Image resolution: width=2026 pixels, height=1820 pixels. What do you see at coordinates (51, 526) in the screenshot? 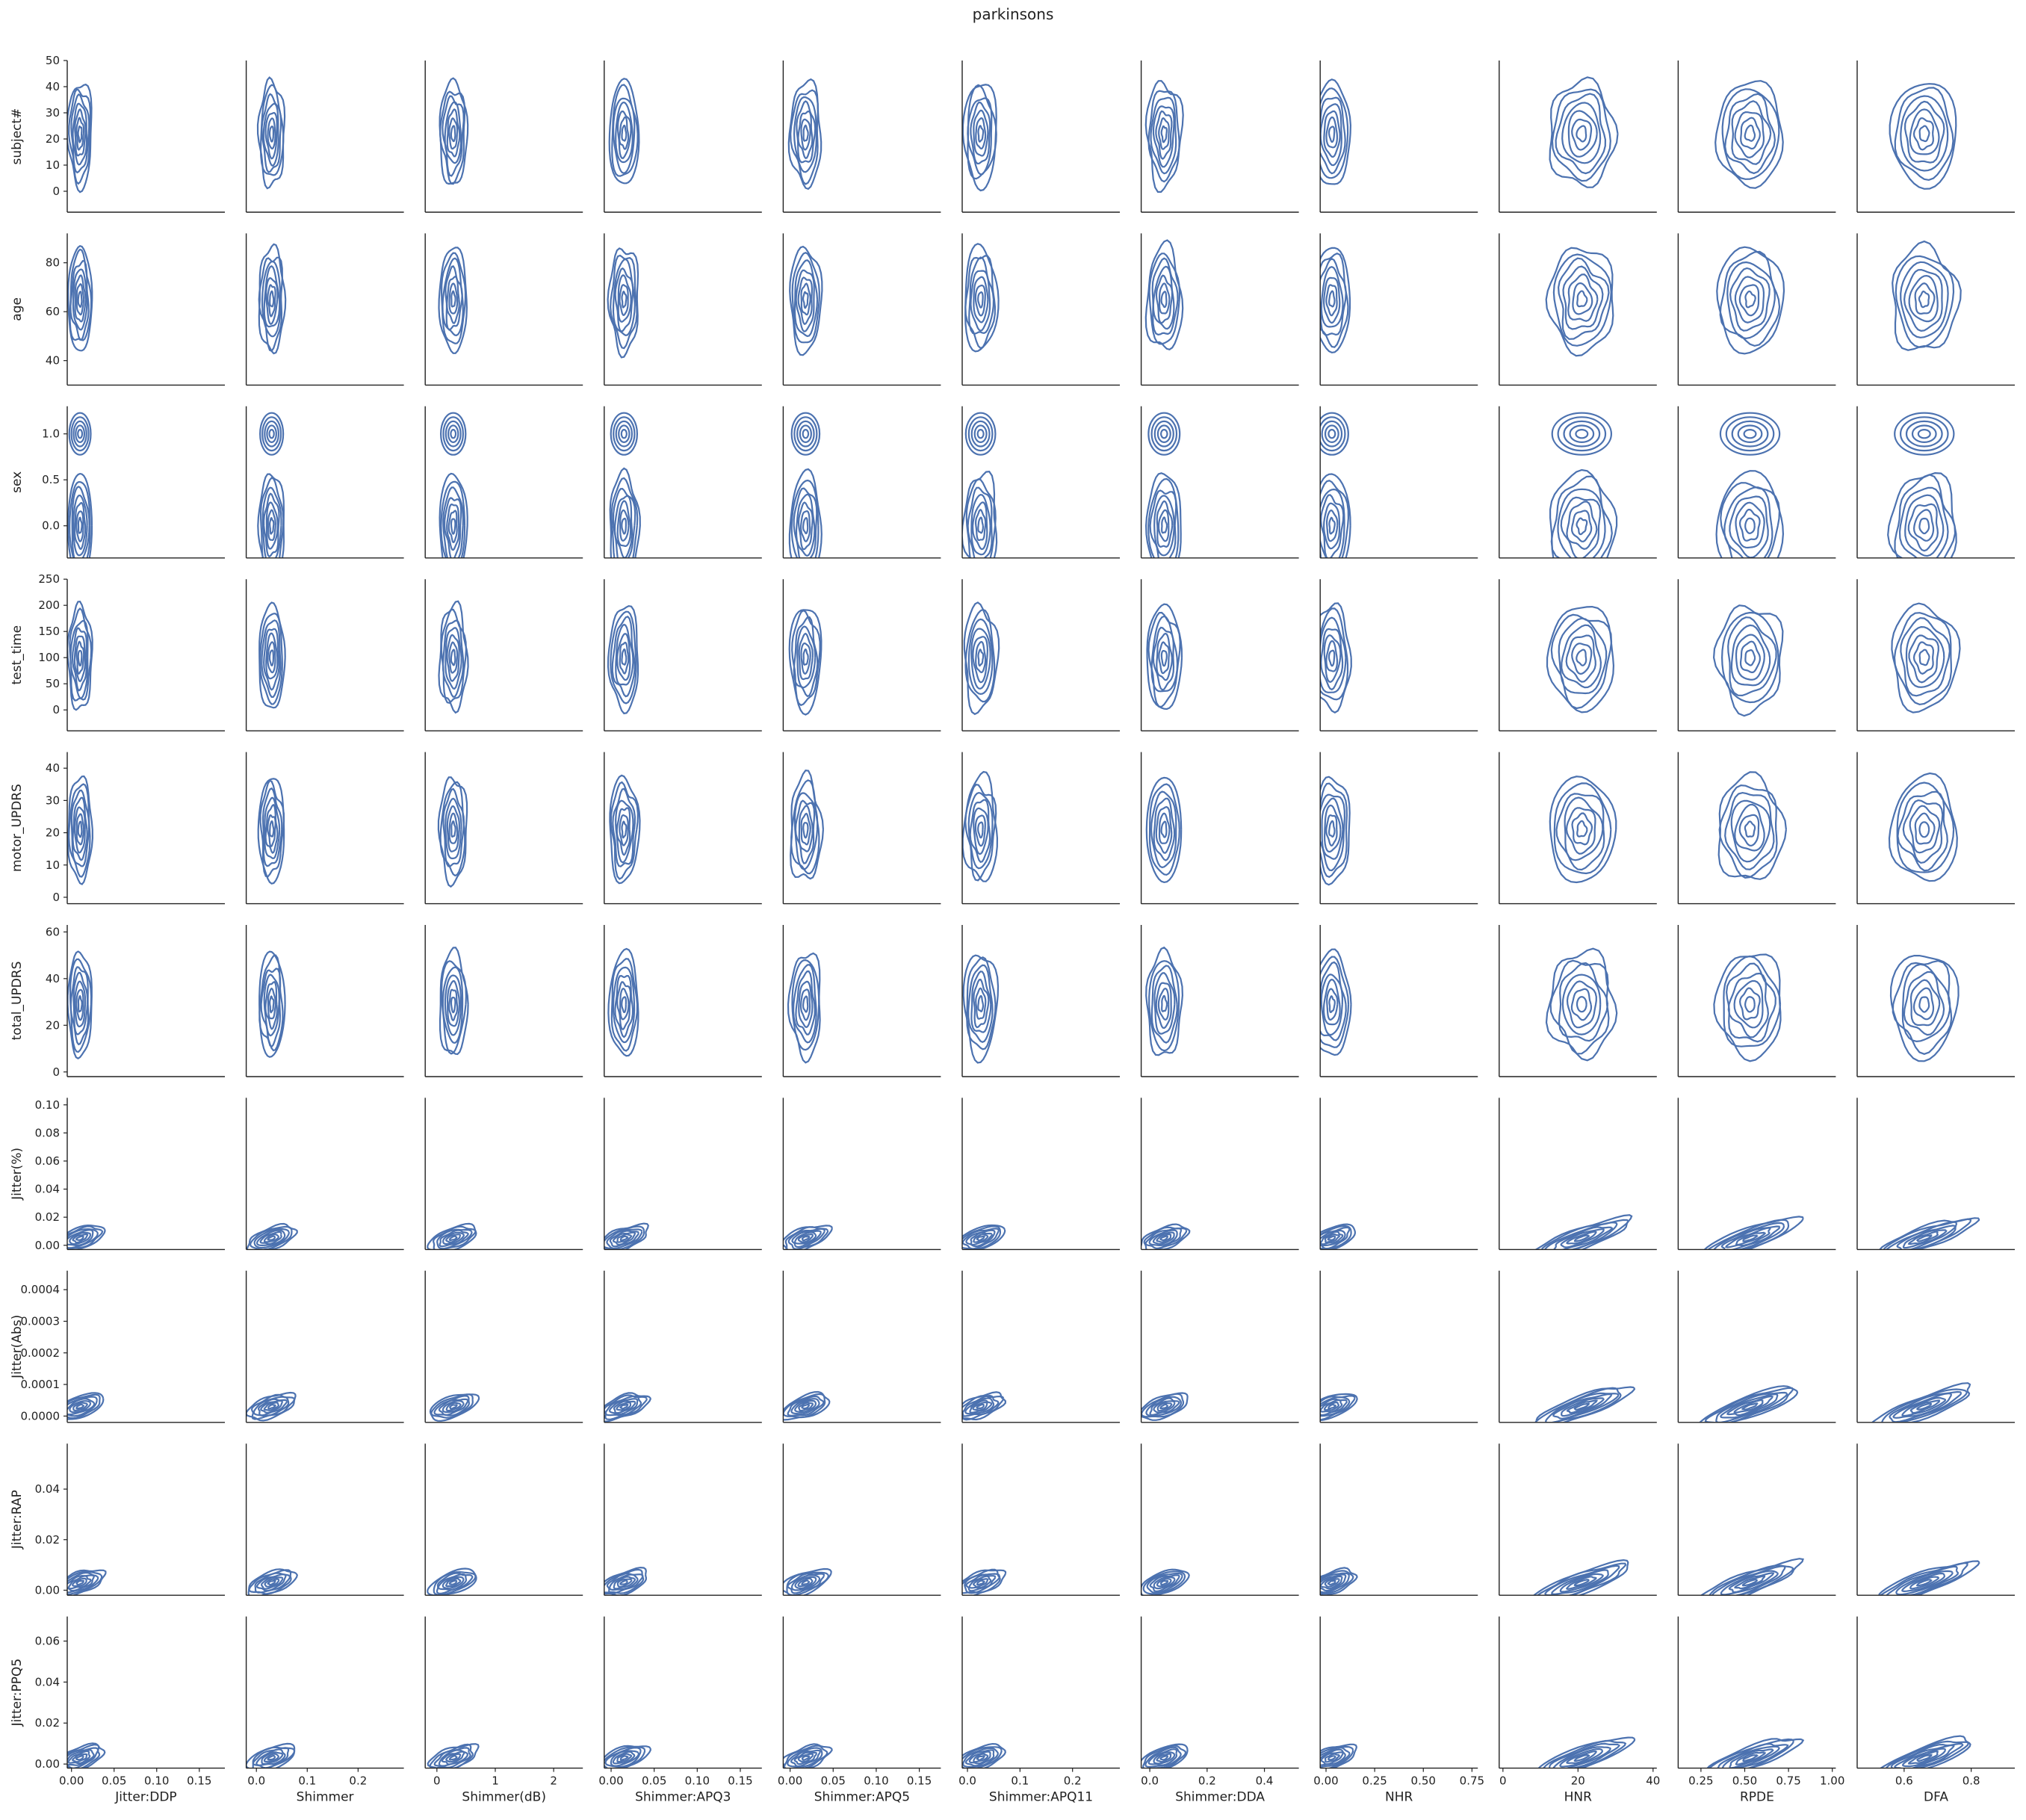
I see `y-tick-label: 0.0` at bounding box center [51, 526].